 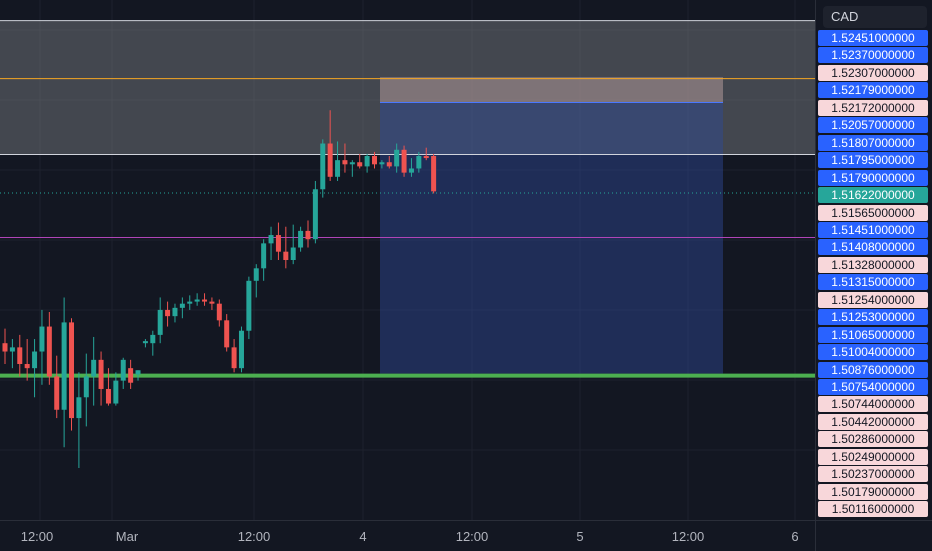 What do you see at coordinates (873, 509) in the screenshot?
I see `price-label: 1.50116000000` at bounding box center [873, 509].